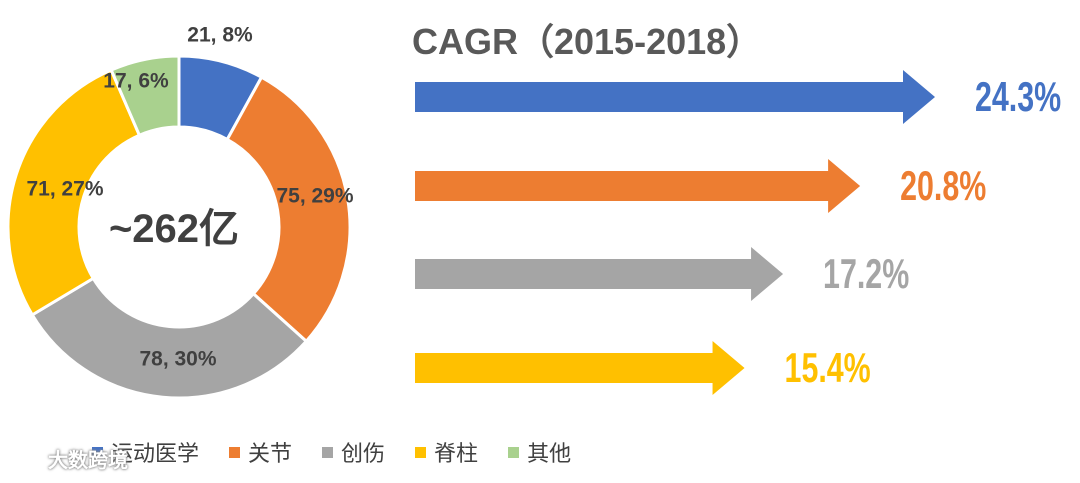 This screenshot has height=483, width=1080. What do you see at coordinates (64, 189) in the screenshot?
I see `slice-label-spine: 71, 27%` at bounding box center [64, 189].